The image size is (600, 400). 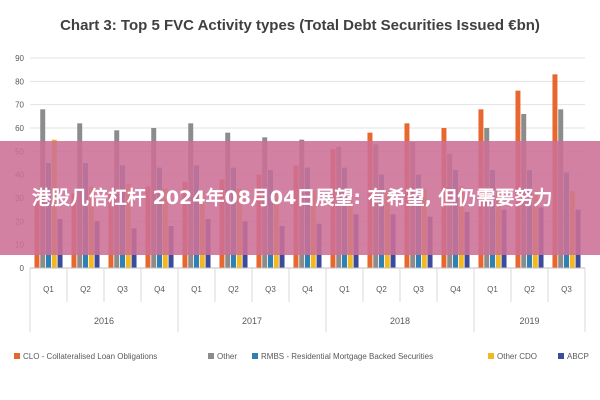 What do you see at coordinates (578, 356) in the screenshot?
I see `legend-label-5: ABCP` at bounding box center [578, 356].